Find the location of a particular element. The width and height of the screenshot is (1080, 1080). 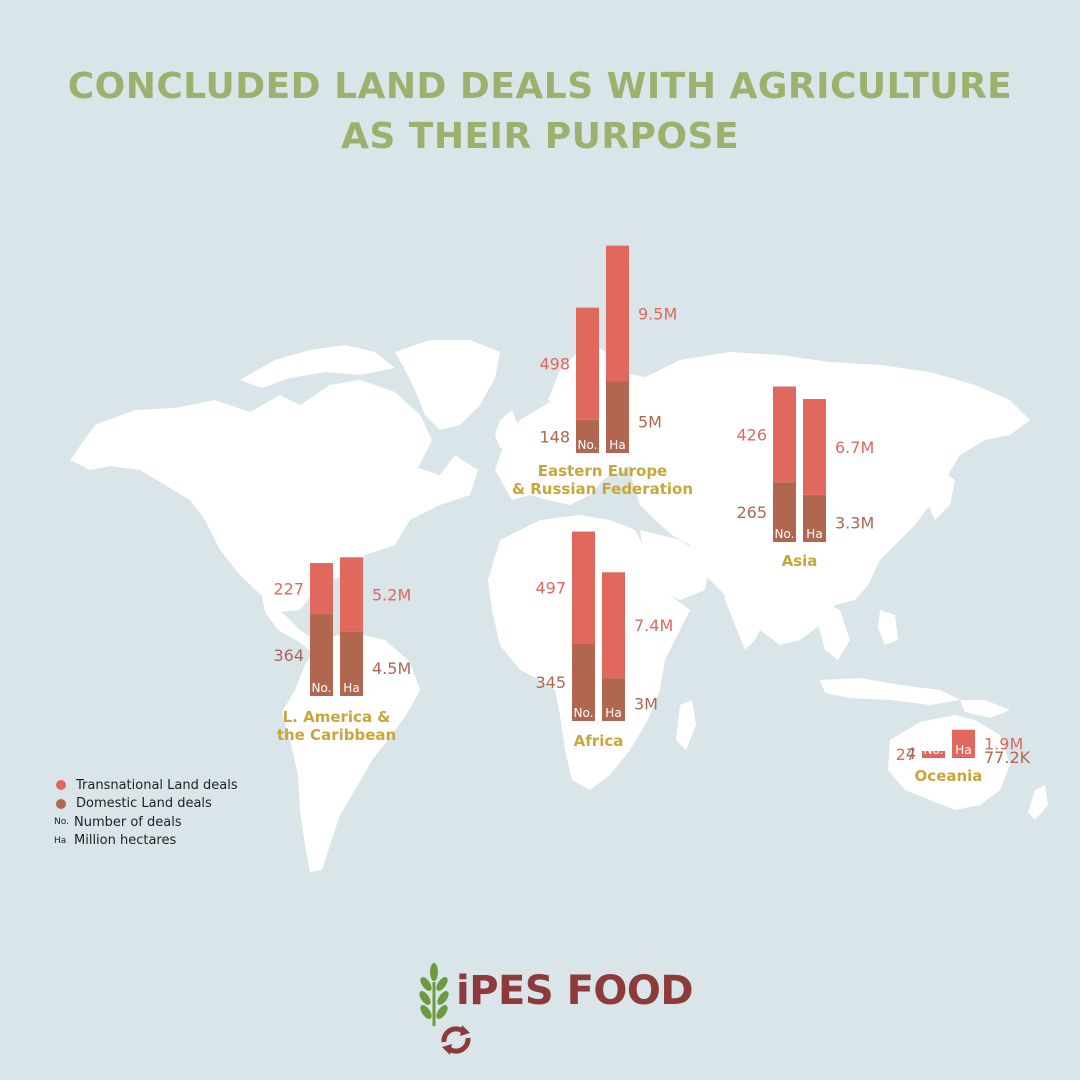

legend-abbr-ha: Ha is located at coordinates (60, 840).